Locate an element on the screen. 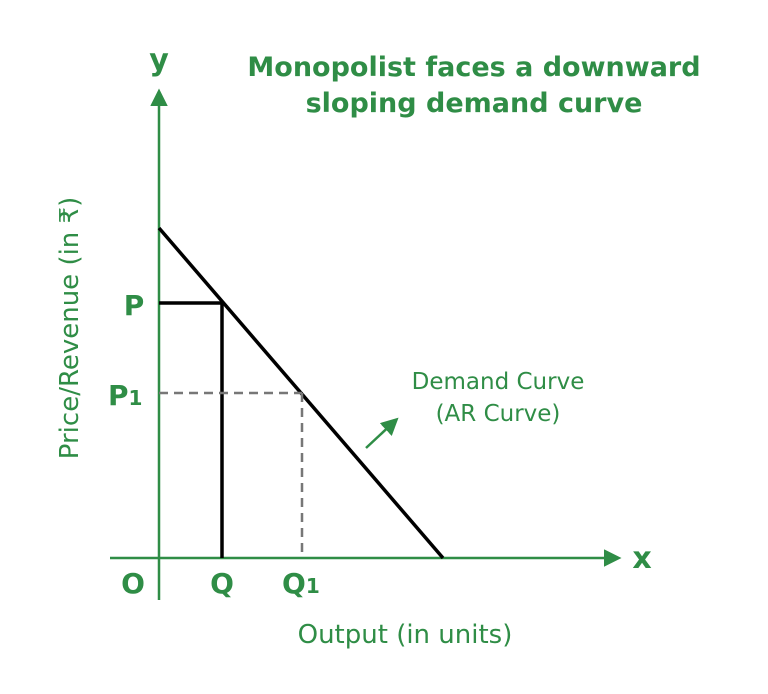 This screenshot has width=768, height=694. curve-pointer-arrow is located at coordinates (382, 433).